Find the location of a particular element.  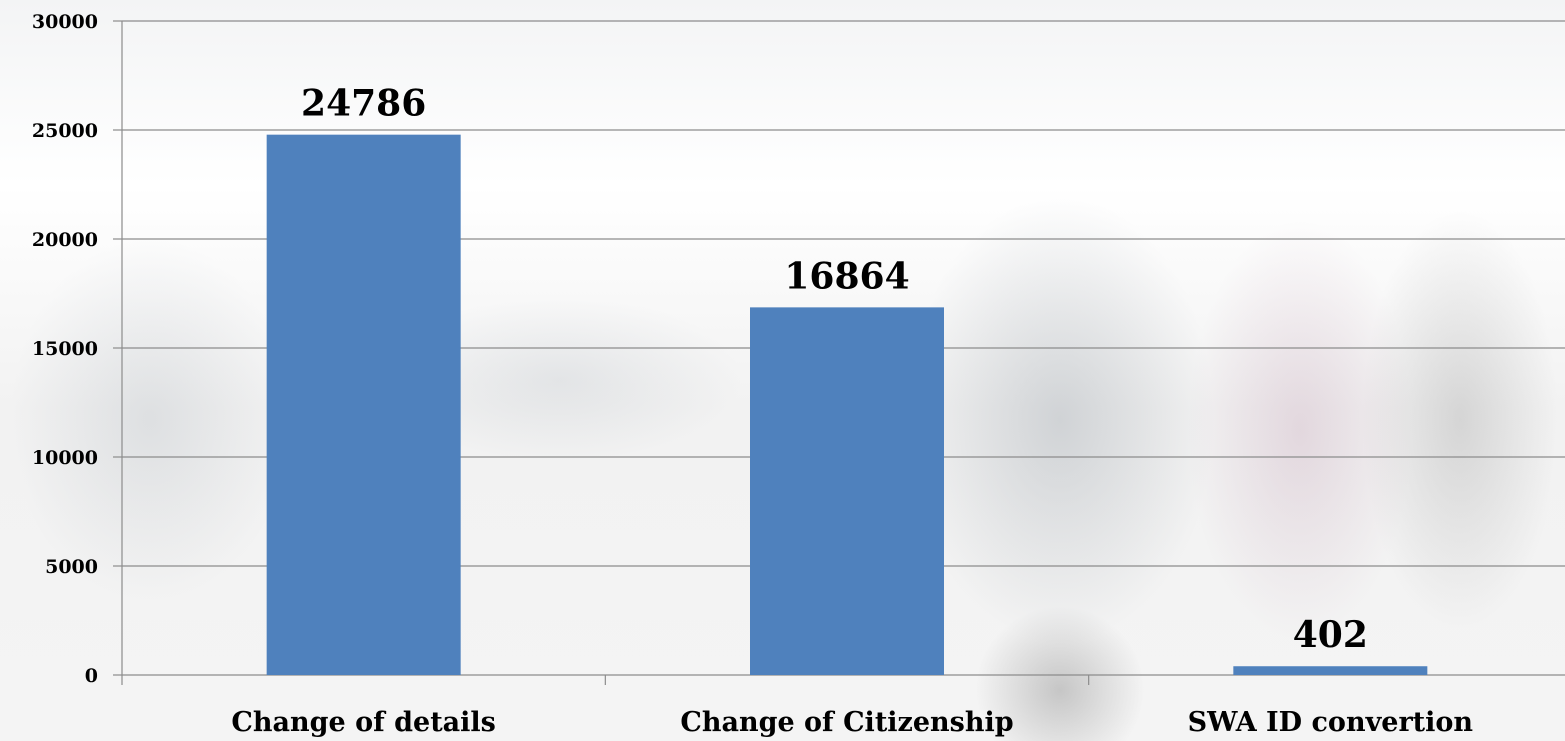

y-tick-label: 10000 is located at coordinates (65, 458).